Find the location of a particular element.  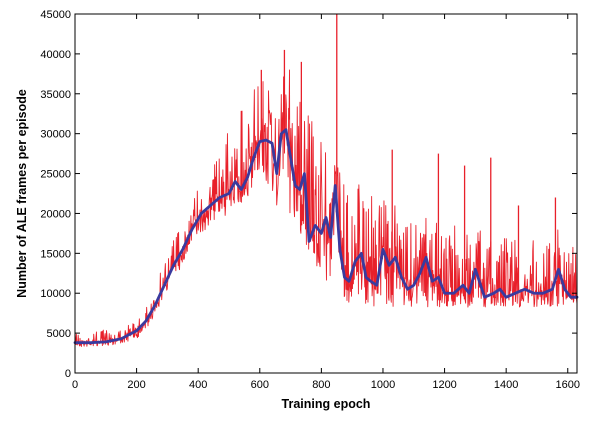

x-tick-label: 1600 is located at coordinates (568, 385).